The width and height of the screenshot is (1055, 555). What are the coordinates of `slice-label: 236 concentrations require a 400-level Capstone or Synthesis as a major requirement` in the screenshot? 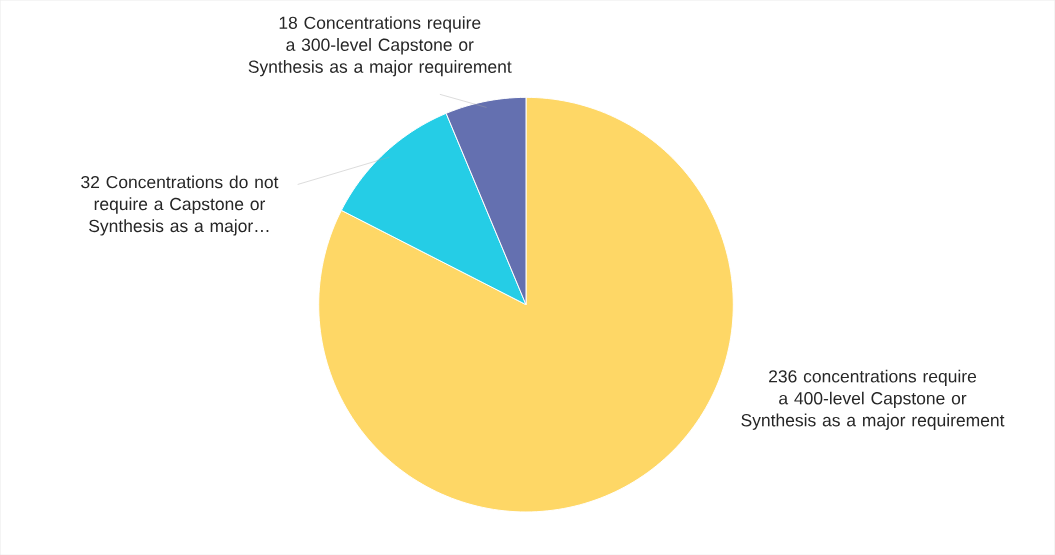 It's located at (873, 399).